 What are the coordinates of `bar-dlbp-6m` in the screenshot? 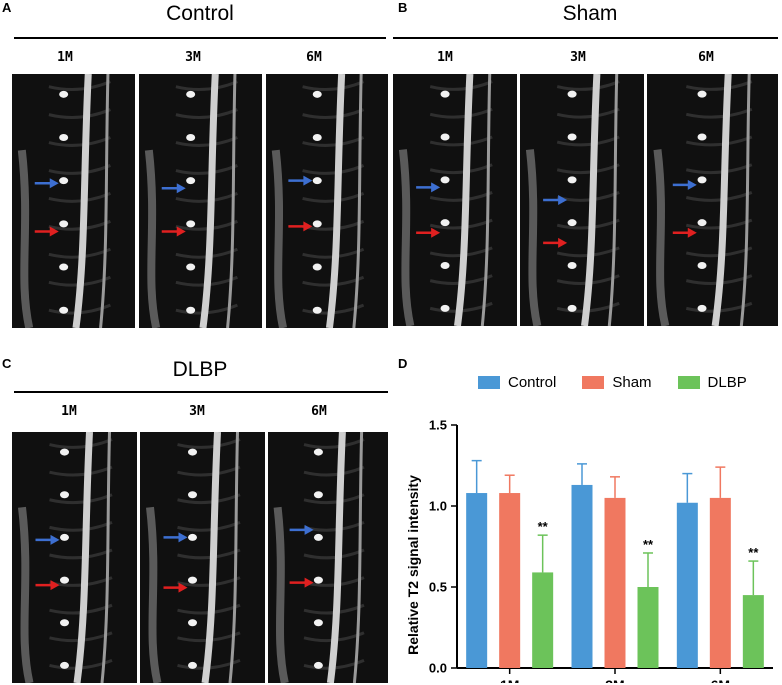 It's located at (753, 631).